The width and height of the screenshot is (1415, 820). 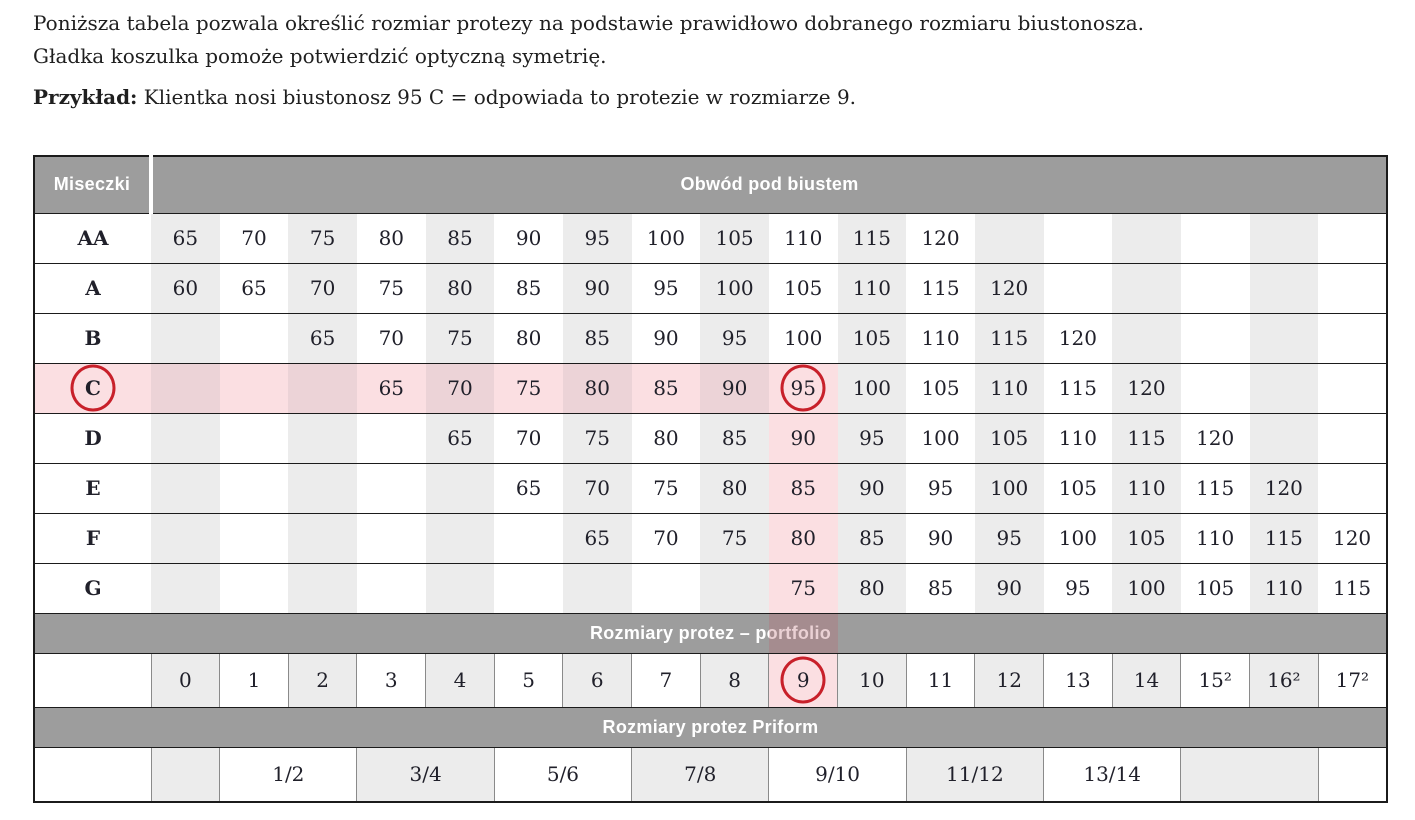 What do you see at coordinates (460, 680) in the screenshot?
I see `portfolio-size-cell: 4` at bounding box center [460, 680].